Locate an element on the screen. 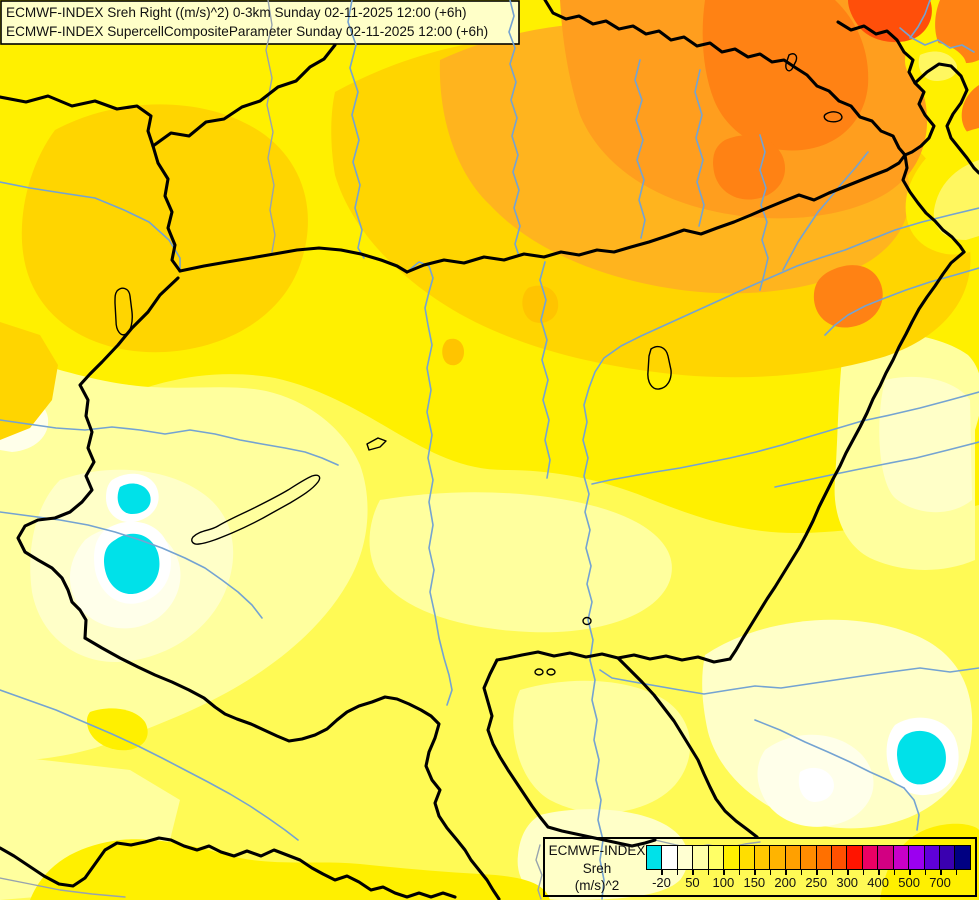 This screenshot has height=900, width=979. srh-fill-pale-southwest-corner is located at coordinates (90, 827).